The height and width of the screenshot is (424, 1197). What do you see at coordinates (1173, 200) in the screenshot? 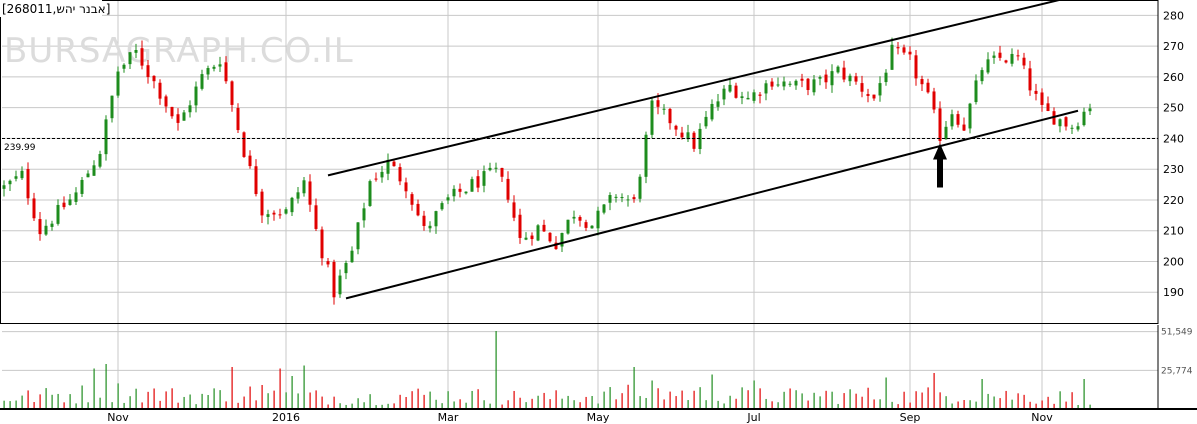
I see `price-tick-label: 220` at bounding box center [1173, 200].